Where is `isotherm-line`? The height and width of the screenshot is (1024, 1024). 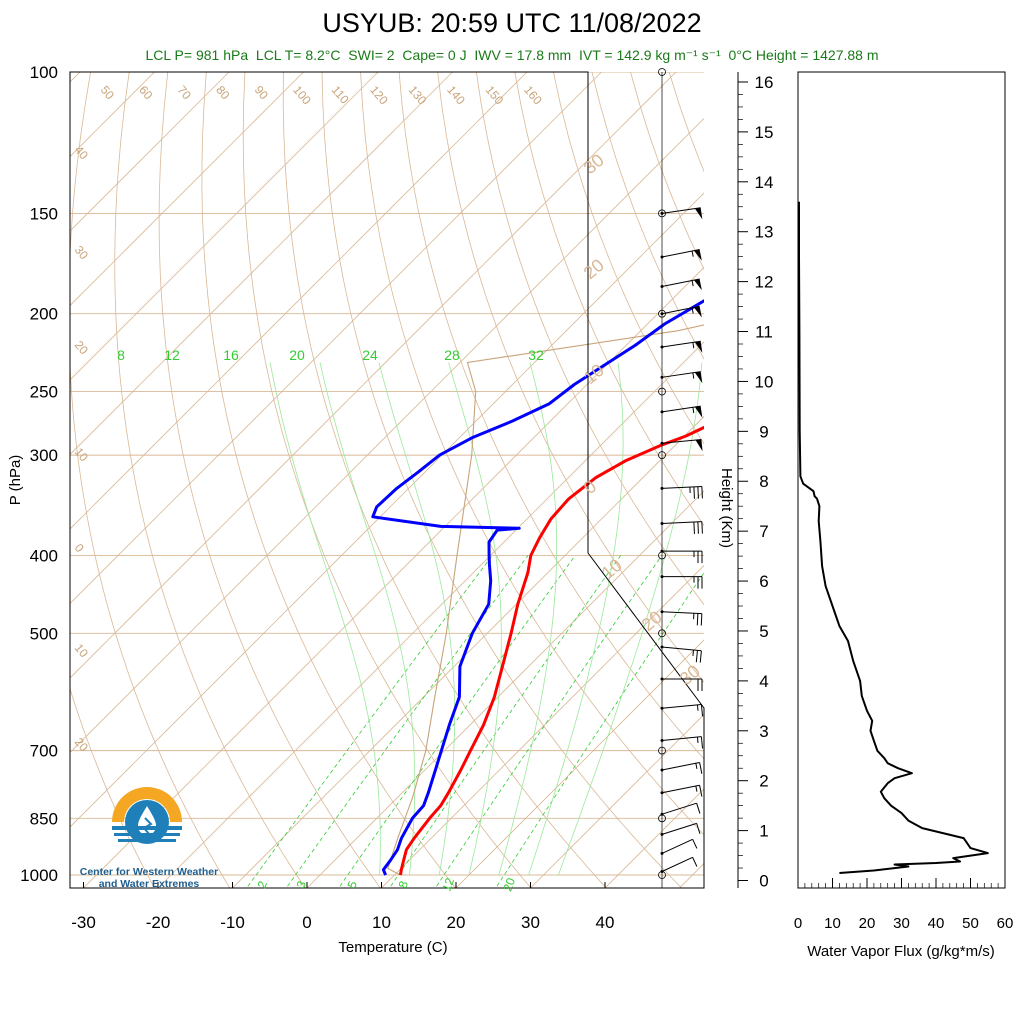 isotherm-line is located at coordinates (542, 726).